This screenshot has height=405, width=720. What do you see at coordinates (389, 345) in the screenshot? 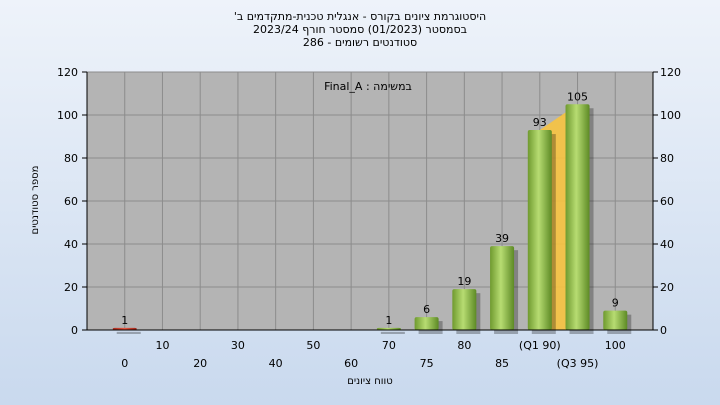
I see `x-tick-label: 70` at bounding box center [389, 345].